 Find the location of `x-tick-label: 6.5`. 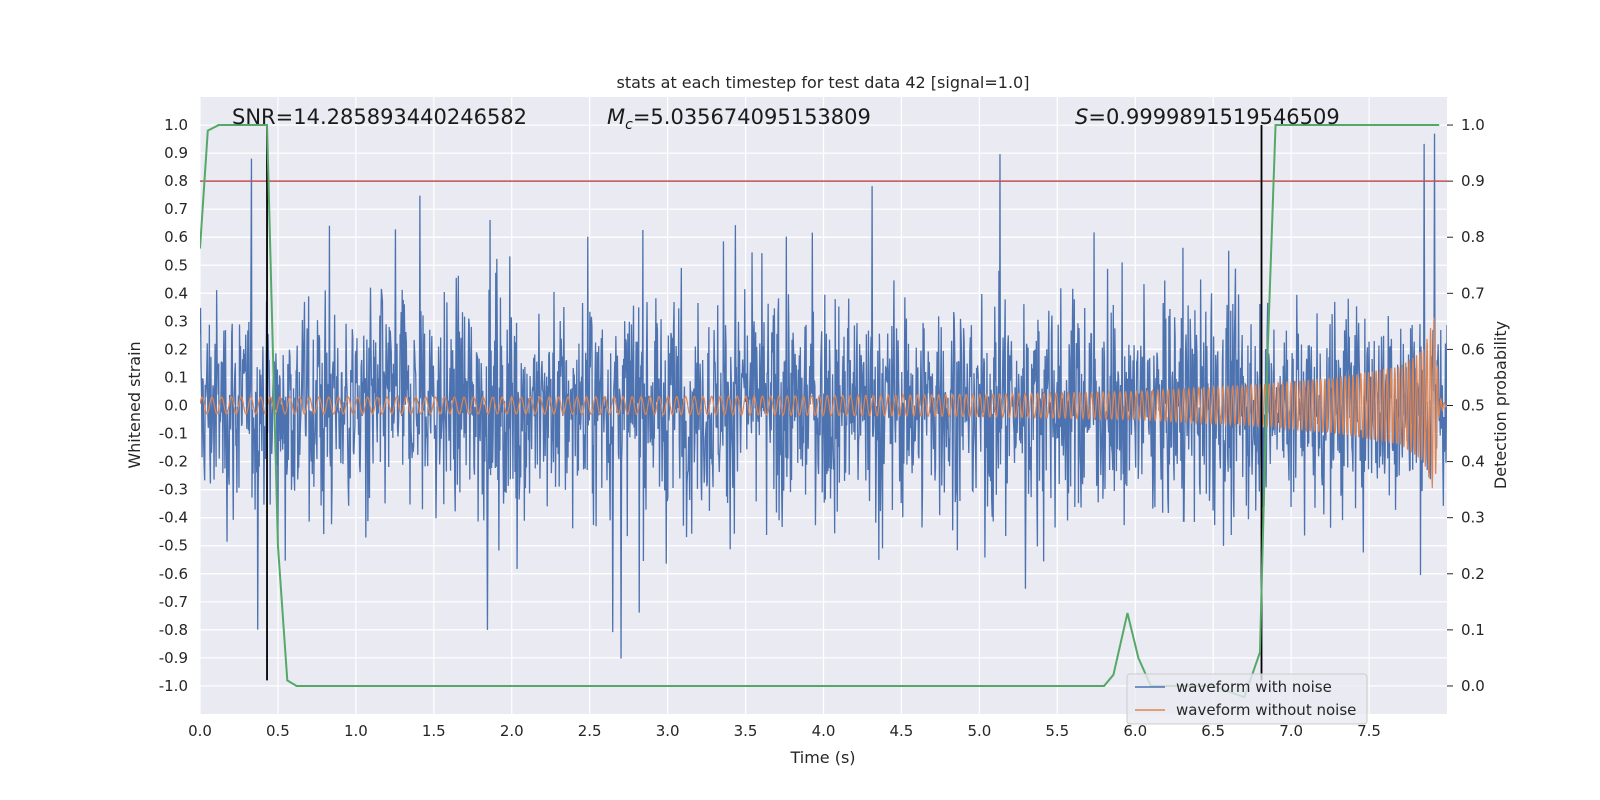

x-tick-label: 6.5 is located at coordinates (1213, 731).